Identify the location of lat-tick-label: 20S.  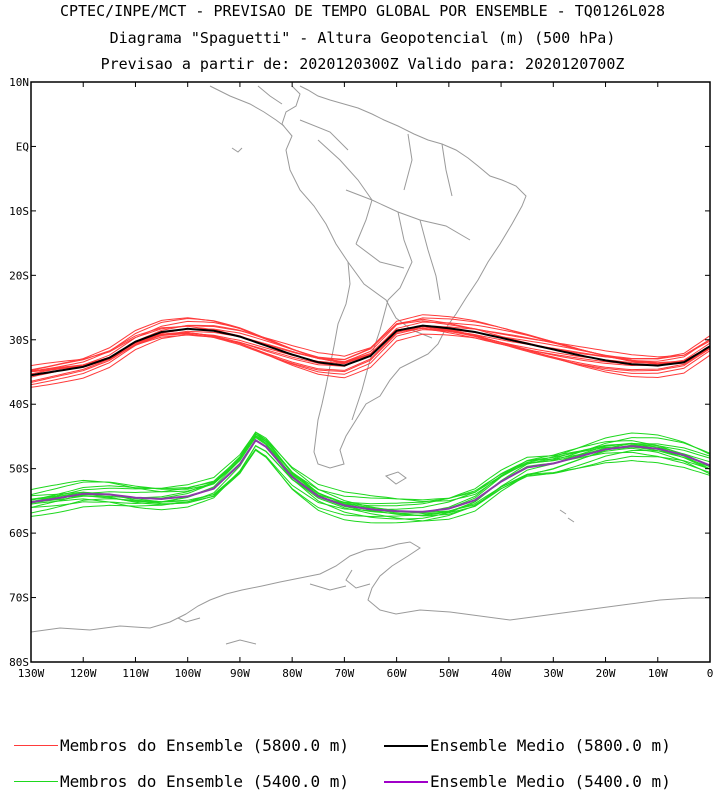
(19, 275).